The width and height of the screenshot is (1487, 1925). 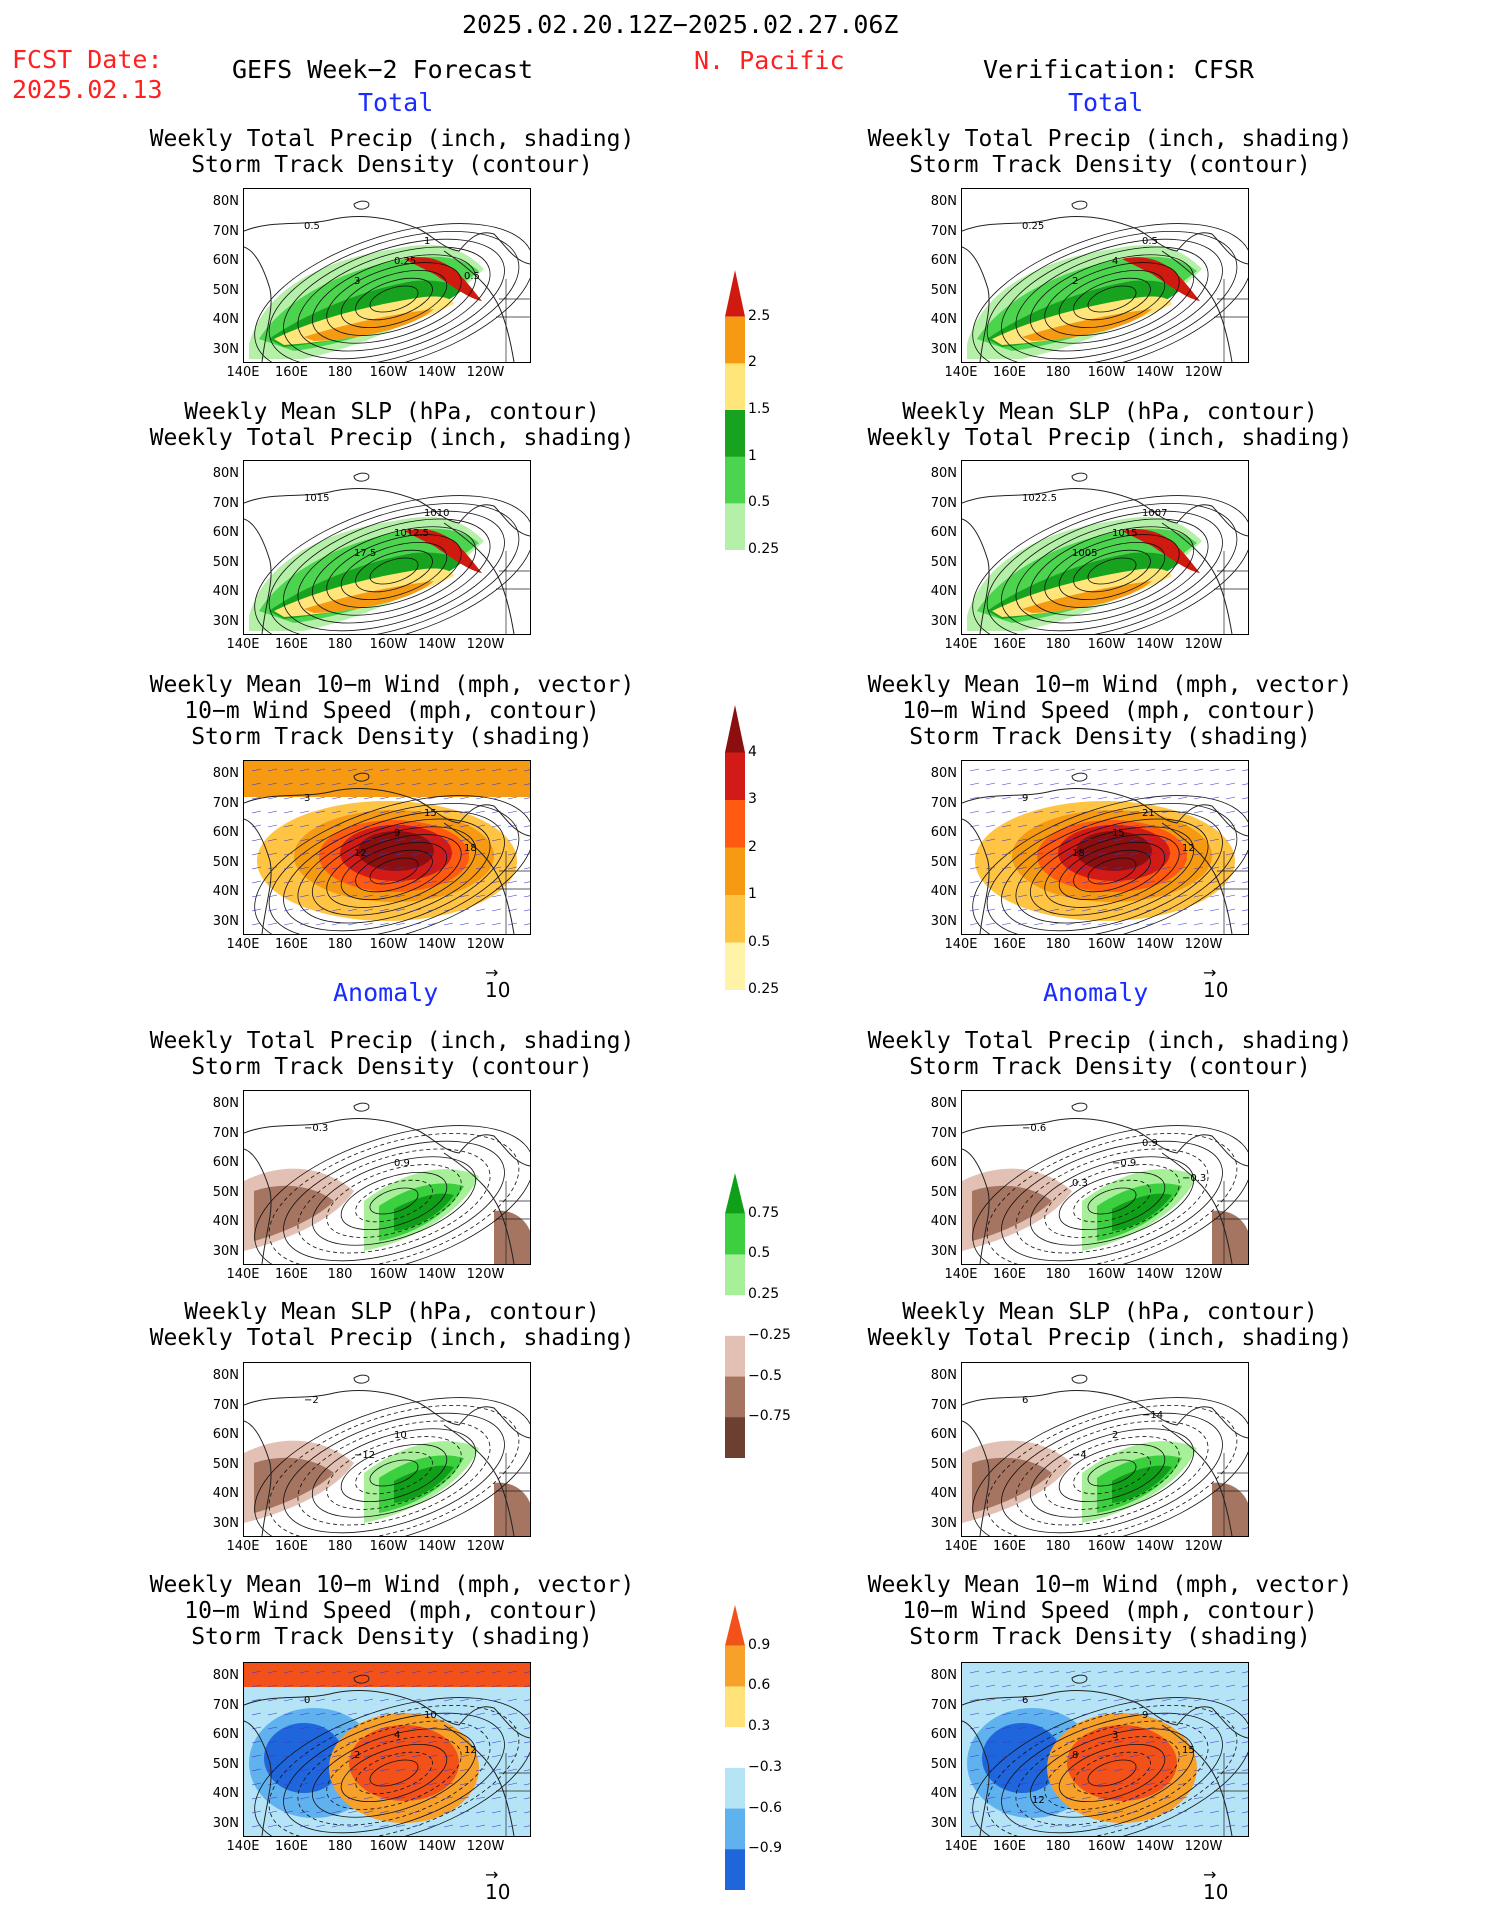 What do you see at coordinates (752, 362) in the screenshot?
I see `colorbar-label: 2` at bounding box center [752, 362].